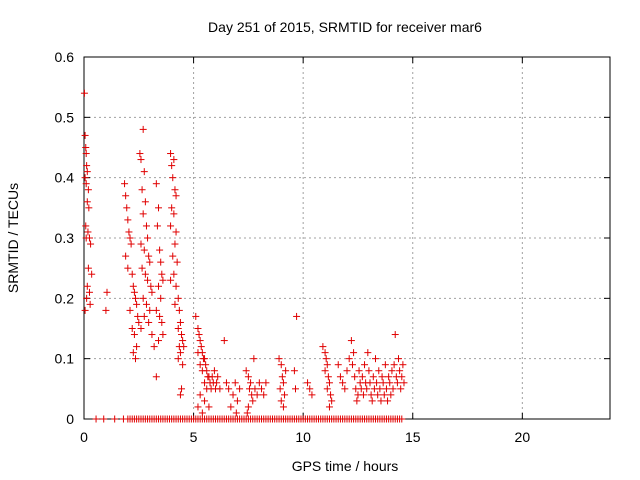 This screenshot has height=480, width=640. I want to click on y-tick-label: 0.3, so click(65, 238).